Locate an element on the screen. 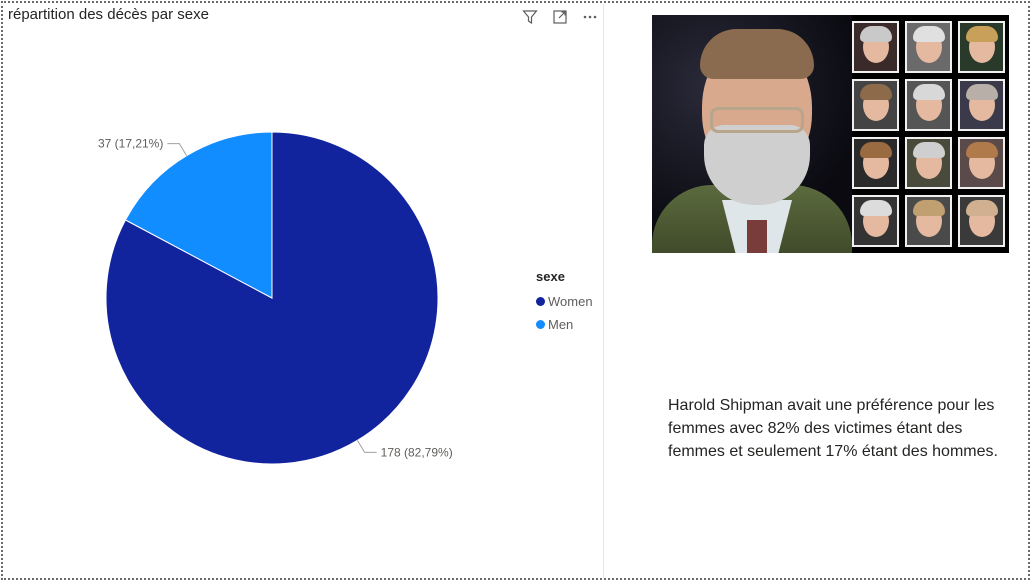  pie-slice-men is located at coordinates (198, 215).